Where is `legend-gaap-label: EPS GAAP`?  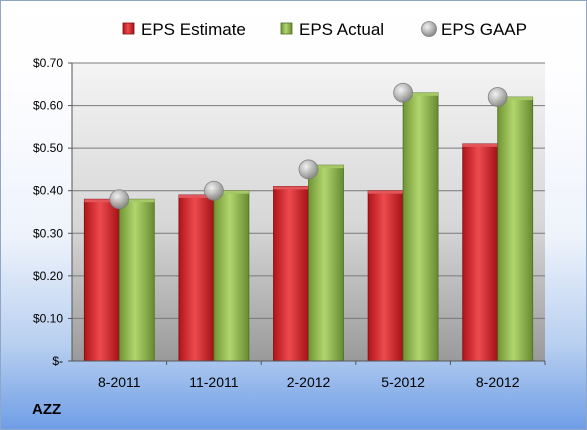
legend-gaap-label: EPS GAAP is located at coordinates (484, 29).